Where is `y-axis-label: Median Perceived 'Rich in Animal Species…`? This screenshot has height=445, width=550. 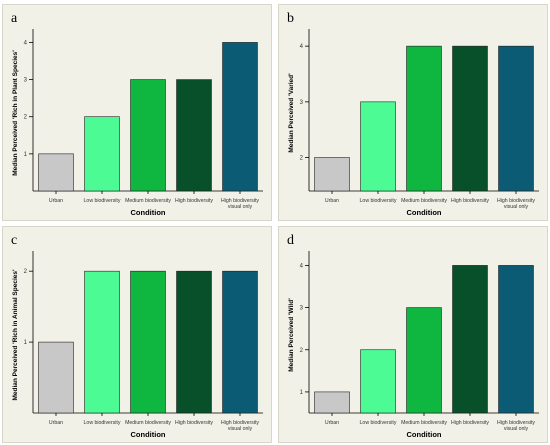
y-axis-label: Median Perceived 'Rich in Animal Species… is located at coordinates (15, 335).